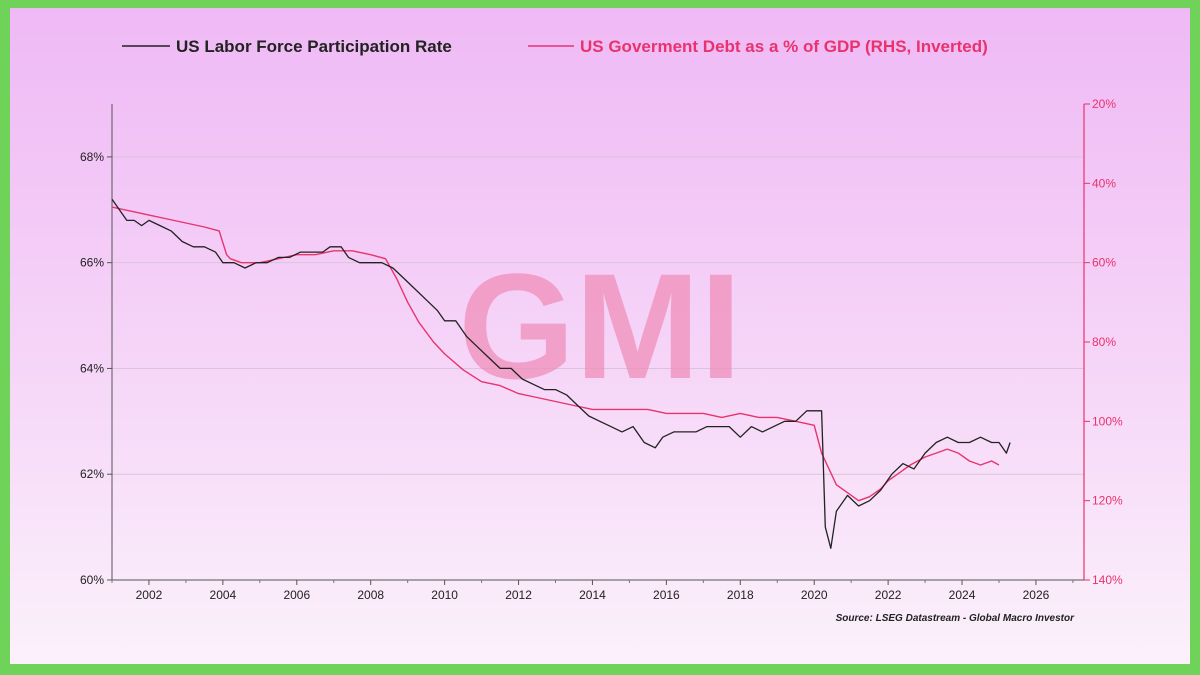 This screenshot has width=1200, height=675. What do you see at coordinates (592, 595) in the screenshot?
I see `x-tick-label: 2014` at bounding box center [592, 595].